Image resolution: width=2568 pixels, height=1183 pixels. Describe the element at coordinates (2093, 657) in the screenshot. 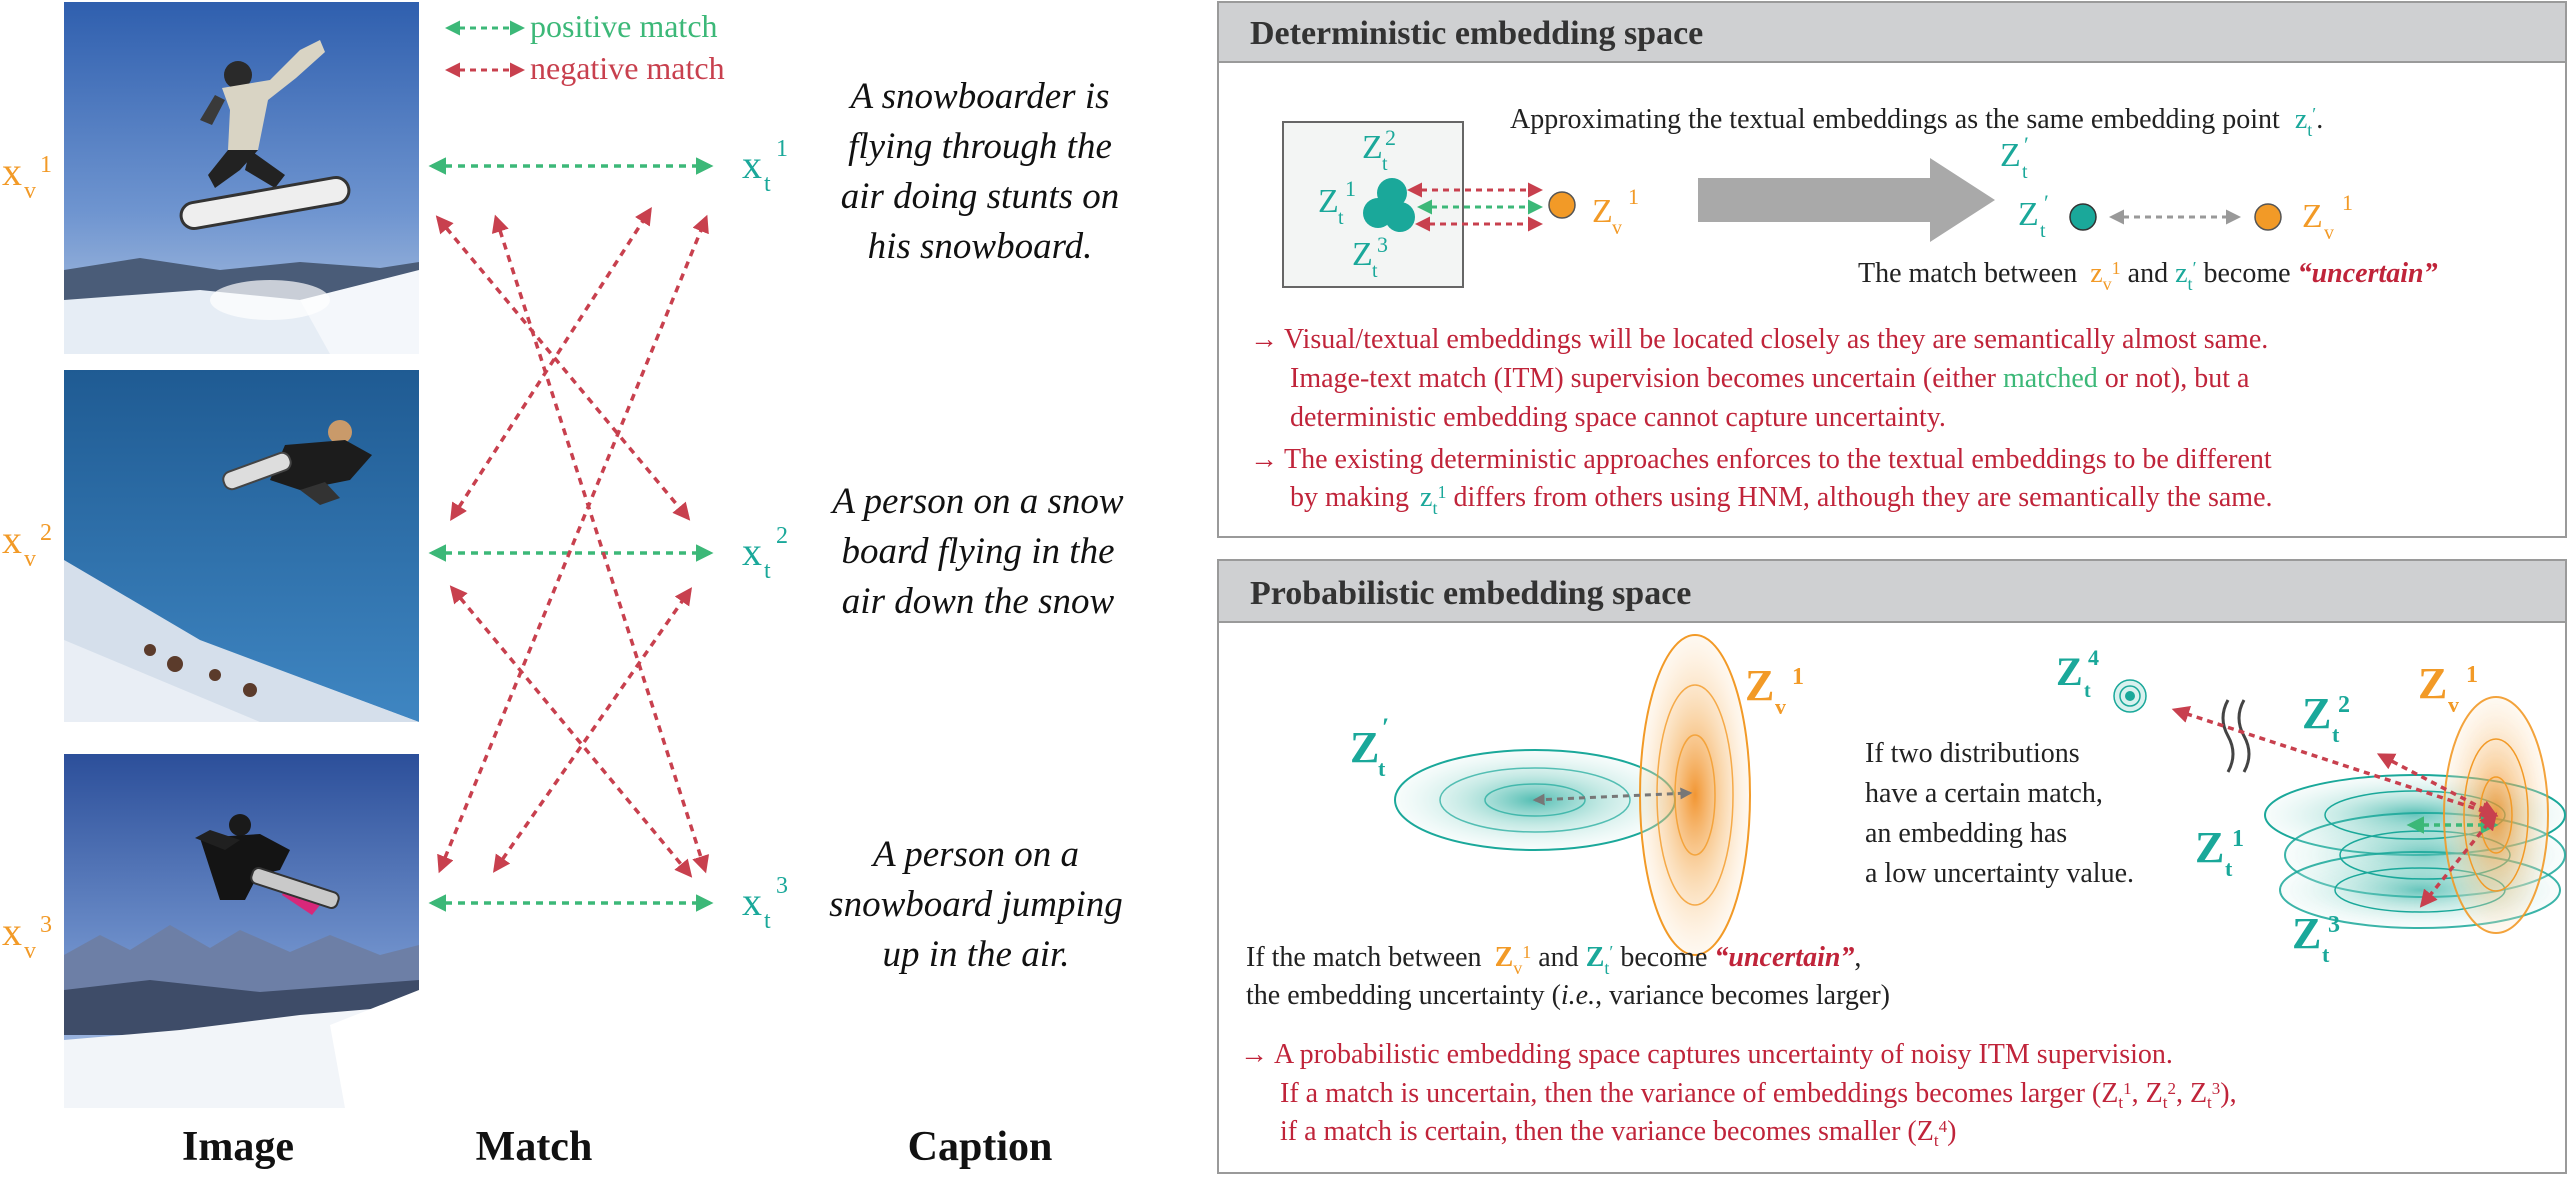

I see `prob-z-t4-sup: 4` at that location.